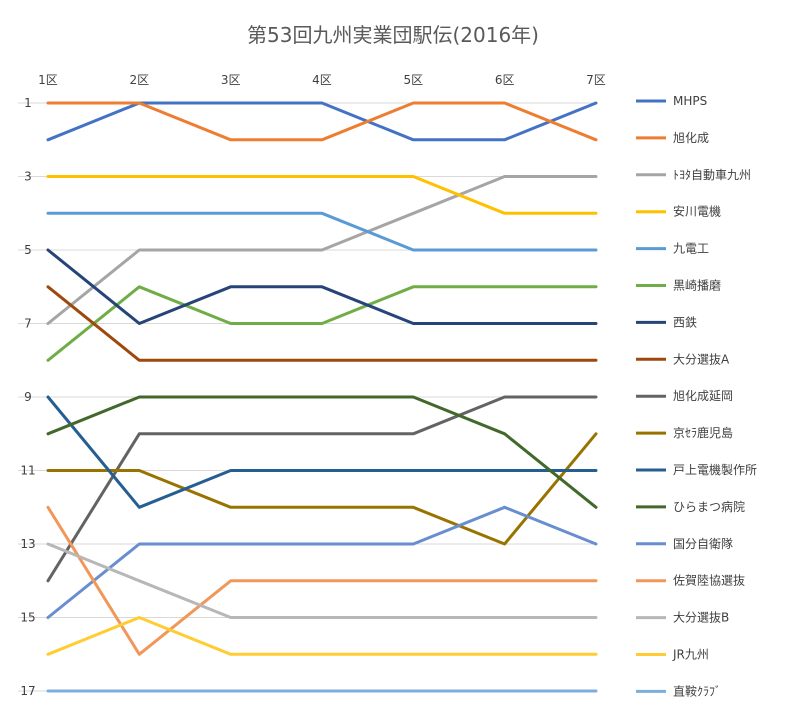  I want to click on legend-label: 戸上電機製作所, so click(715, 469).